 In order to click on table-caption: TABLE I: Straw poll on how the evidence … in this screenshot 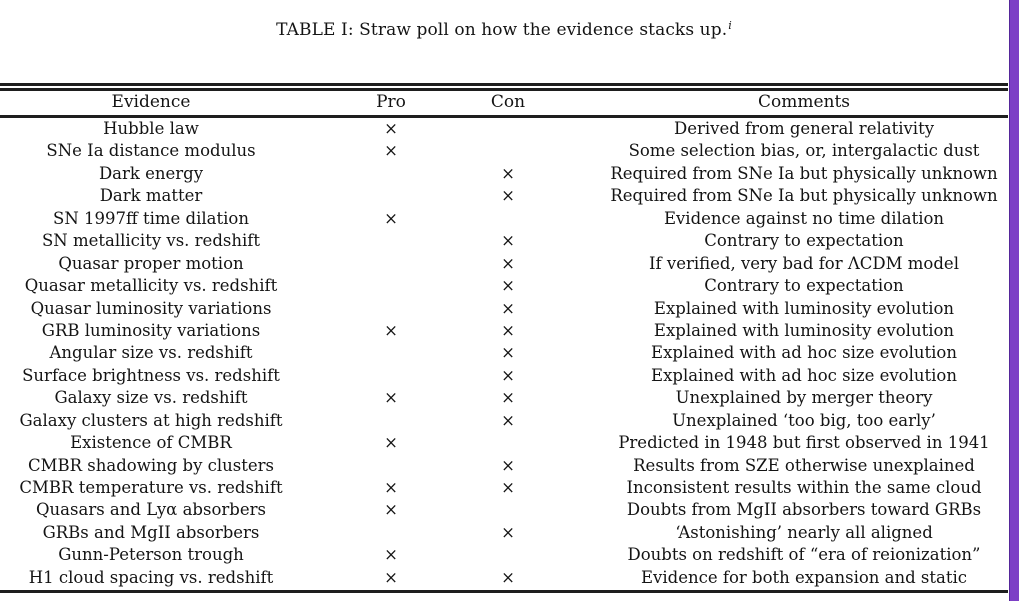, I will do `click(504, 29)`.